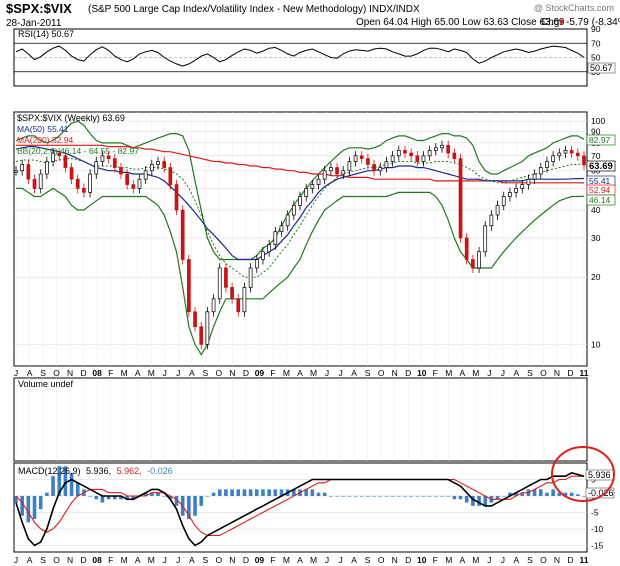  I want to click on price-x-label: A, so click(300, 373).